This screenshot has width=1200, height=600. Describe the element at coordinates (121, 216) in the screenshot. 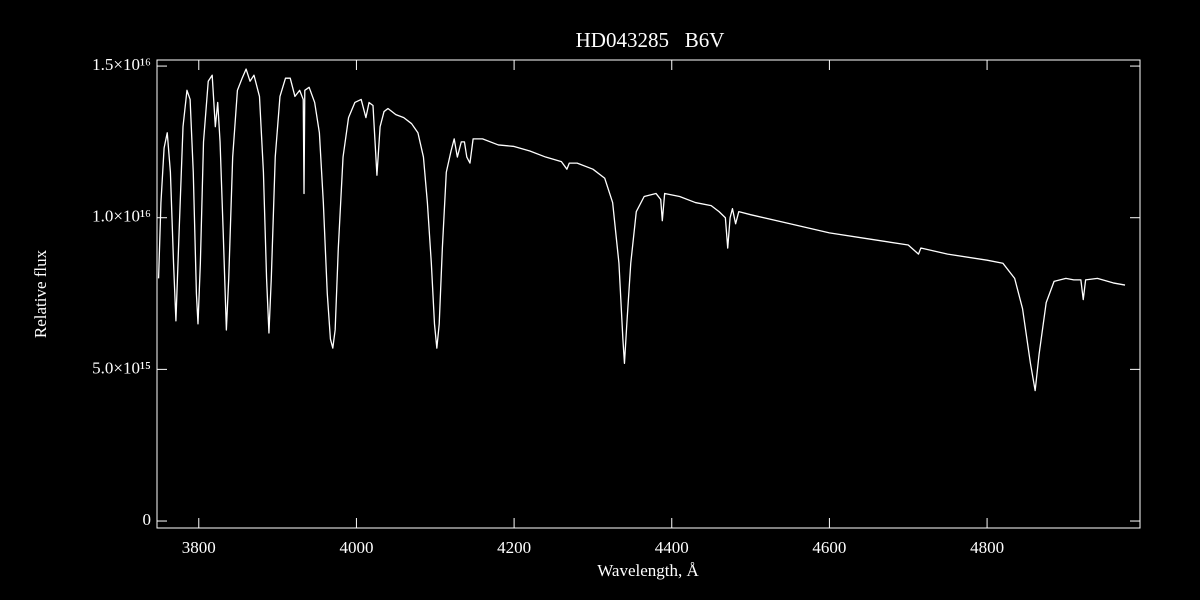

I see `y-tick-label: 1.0×10¹⁶` at that location.